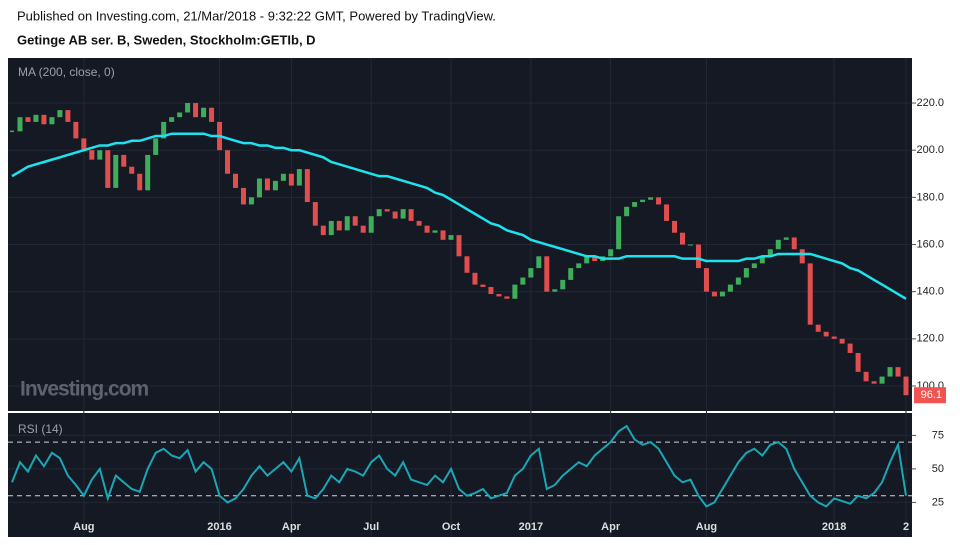  I want to click on y-tick-label: 25, so click(938, 502).